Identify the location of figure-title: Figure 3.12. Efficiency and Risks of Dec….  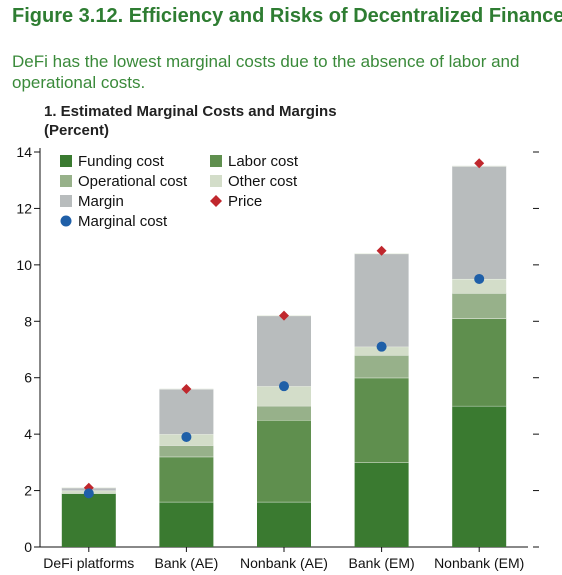
(287, 16).